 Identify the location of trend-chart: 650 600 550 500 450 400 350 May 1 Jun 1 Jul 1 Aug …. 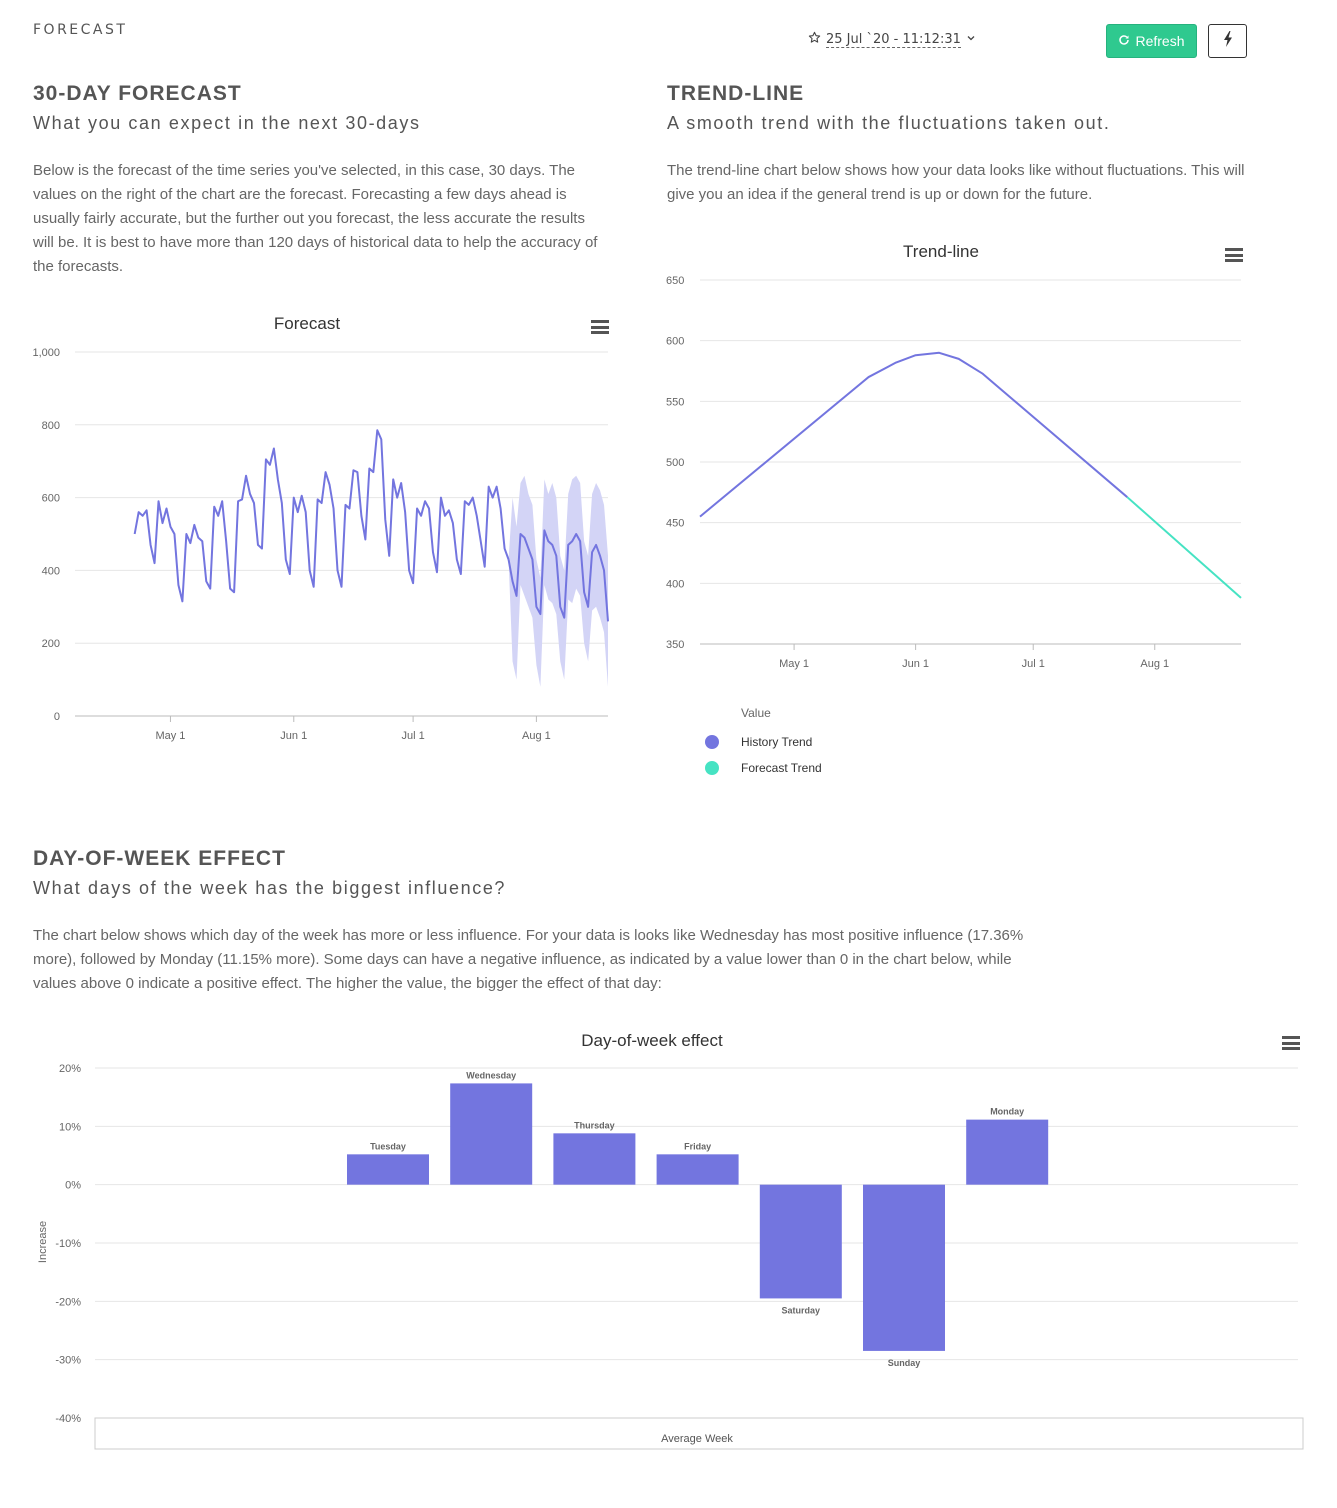
(954, 472).